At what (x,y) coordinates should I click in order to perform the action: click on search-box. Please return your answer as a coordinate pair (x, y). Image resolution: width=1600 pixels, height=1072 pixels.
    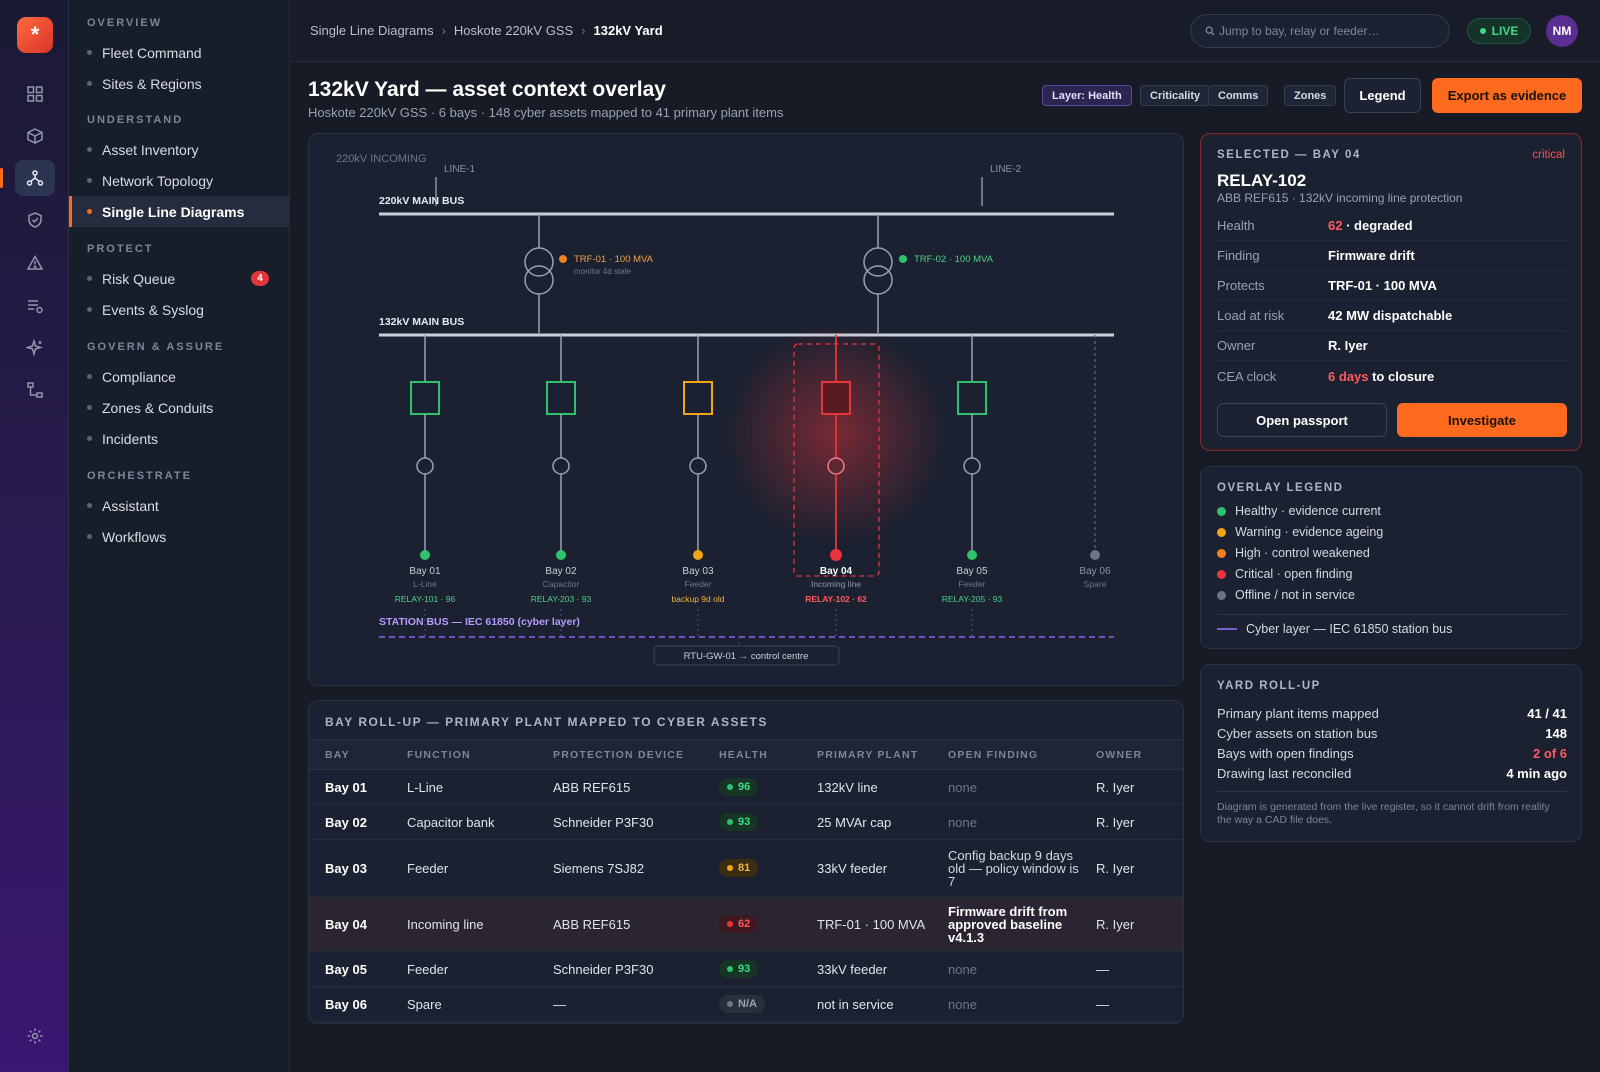
    Looking at the image, I should click on (1320, 31).